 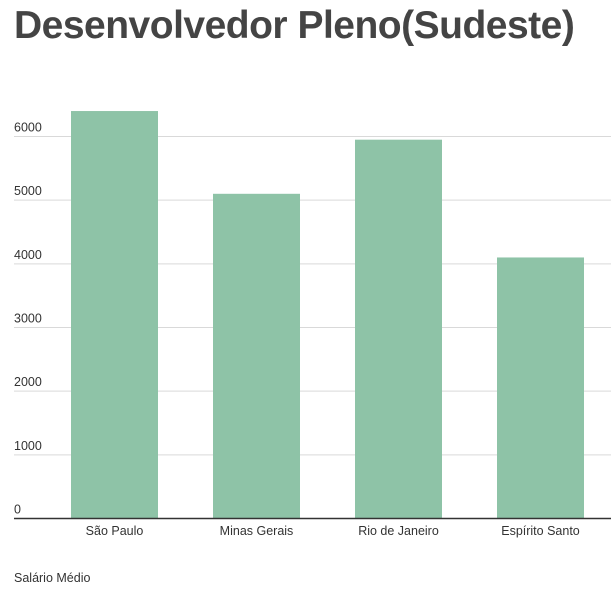 What do you see at coordinates (28, 319) in the screenshot?
I see `y-tick-label: 3000` at bounding box center [28, 319].